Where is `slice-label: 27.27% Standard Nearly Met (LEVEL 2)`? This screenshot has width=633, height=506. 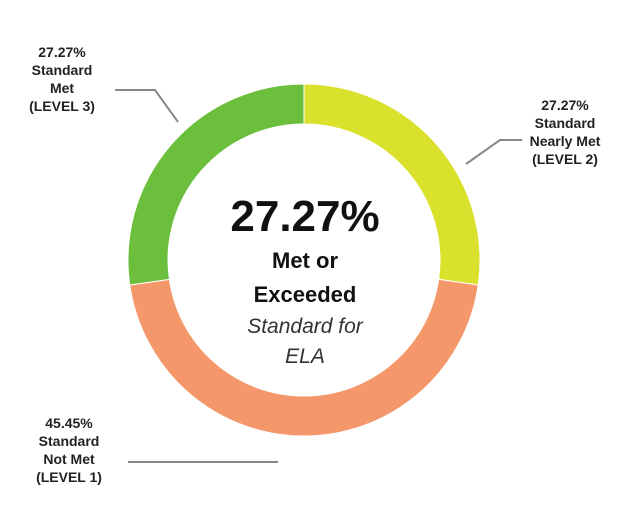
slice-label: 27.27% Standard Nearly Met (LEVEL 2) is located at coordinates (565, 132).